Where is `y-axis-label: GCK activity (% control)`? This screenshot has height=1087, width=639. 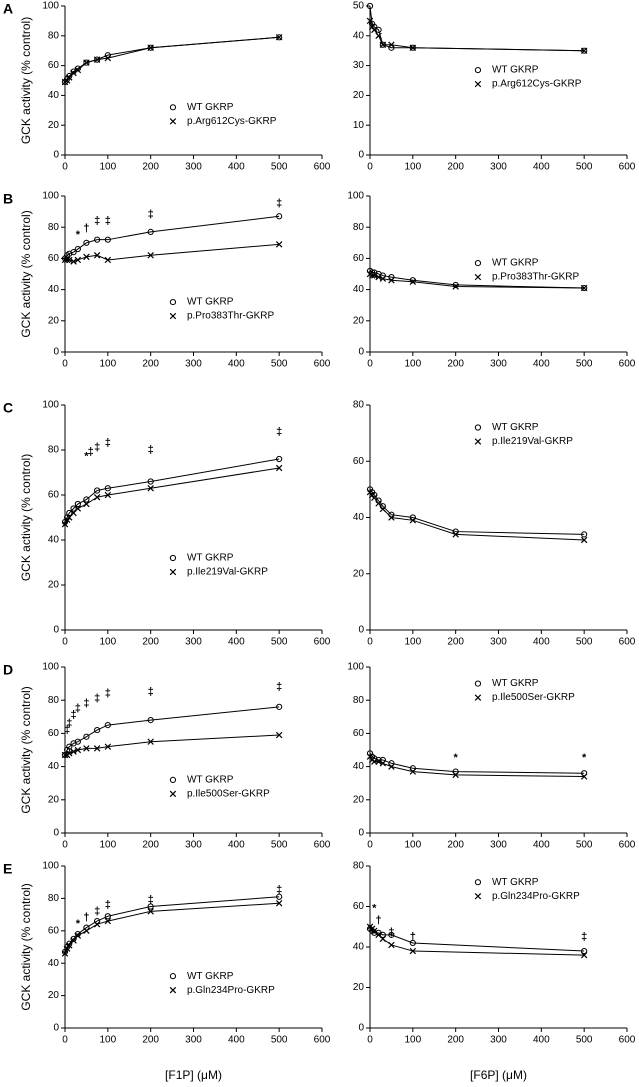 y-axis-label: GCK activity (% control) is located at coordinates (26, 946).